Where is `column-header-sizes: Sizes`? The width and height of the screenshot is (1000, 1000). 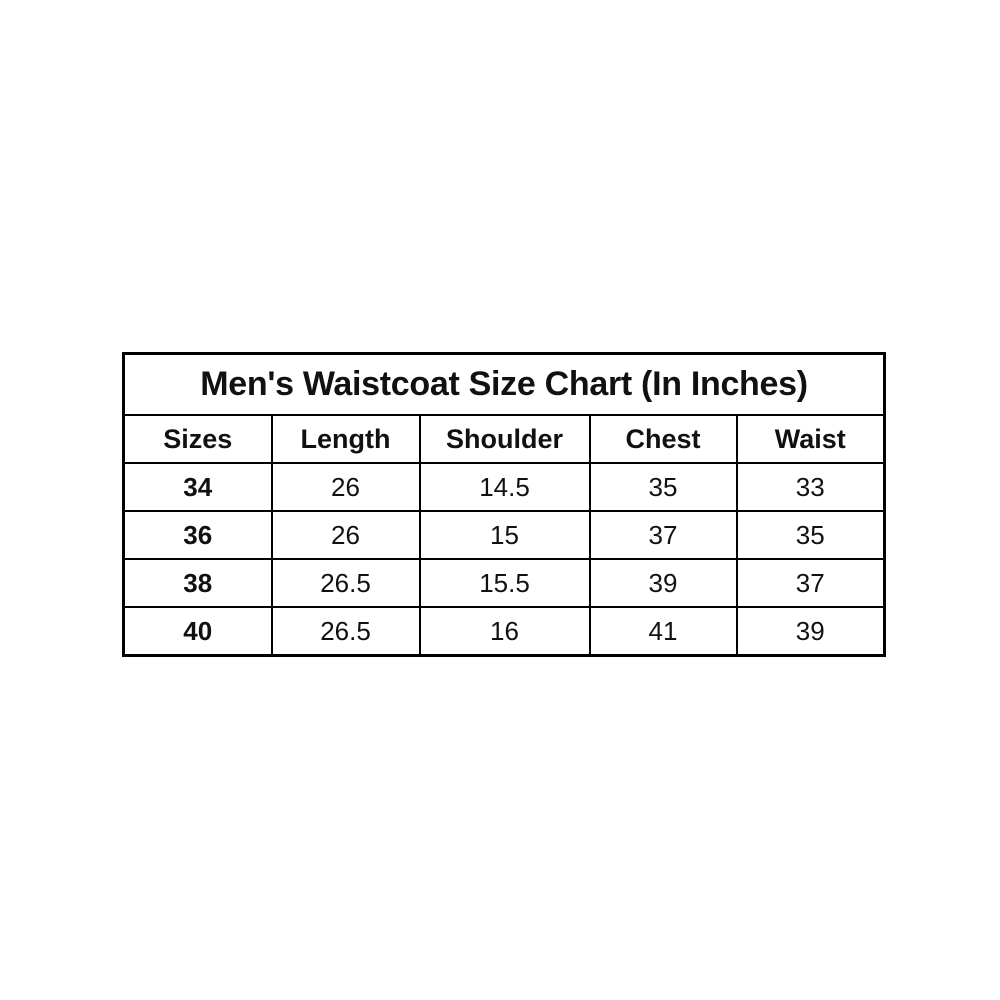 column-header-sizes: Sizes is located at coordinates (197, 439).